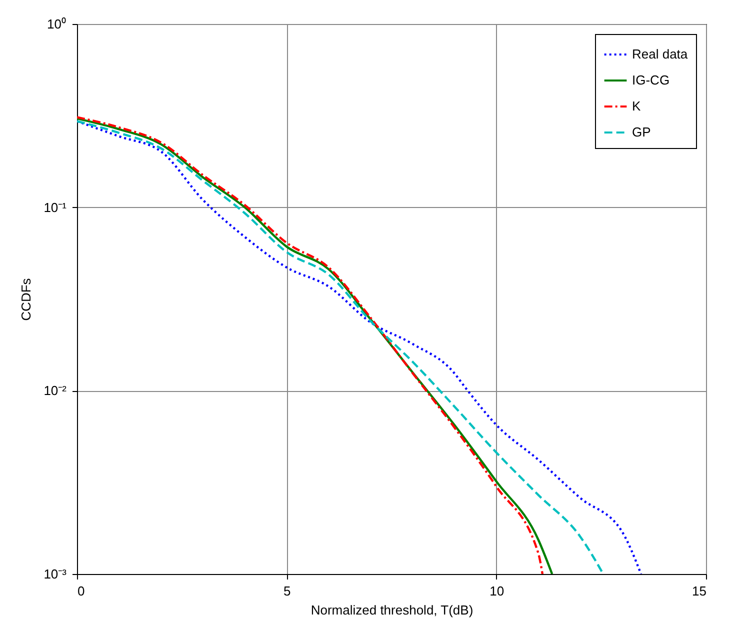 The height and width of the screenshot is (637, 734). What do you see at coordinates (56, 390) in the screenshot?
I see `y-tick-label: 10⁻²` at bounding box center [56, 390].